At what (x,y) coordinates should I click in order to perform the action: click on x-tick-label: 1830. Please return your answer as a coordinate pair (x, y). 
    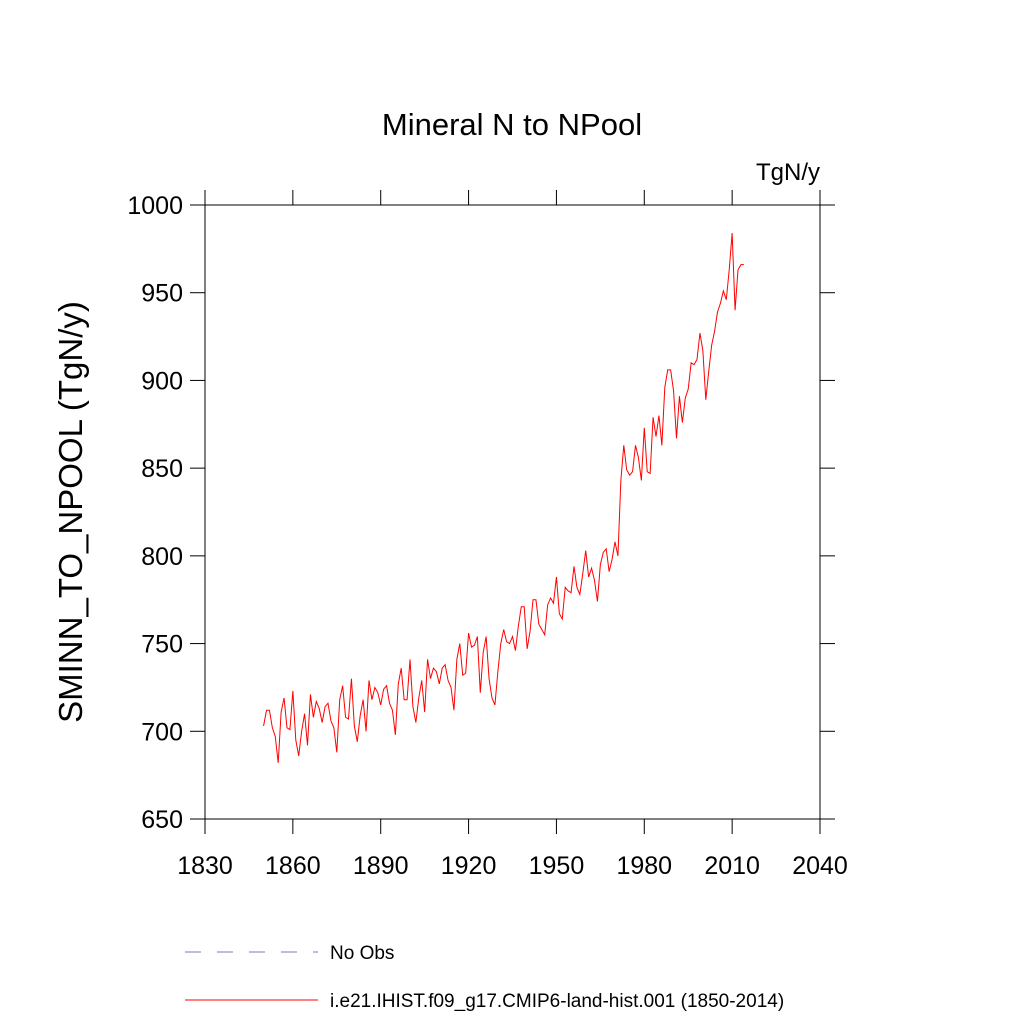
    Looking at the image, I should click on (205, 866).